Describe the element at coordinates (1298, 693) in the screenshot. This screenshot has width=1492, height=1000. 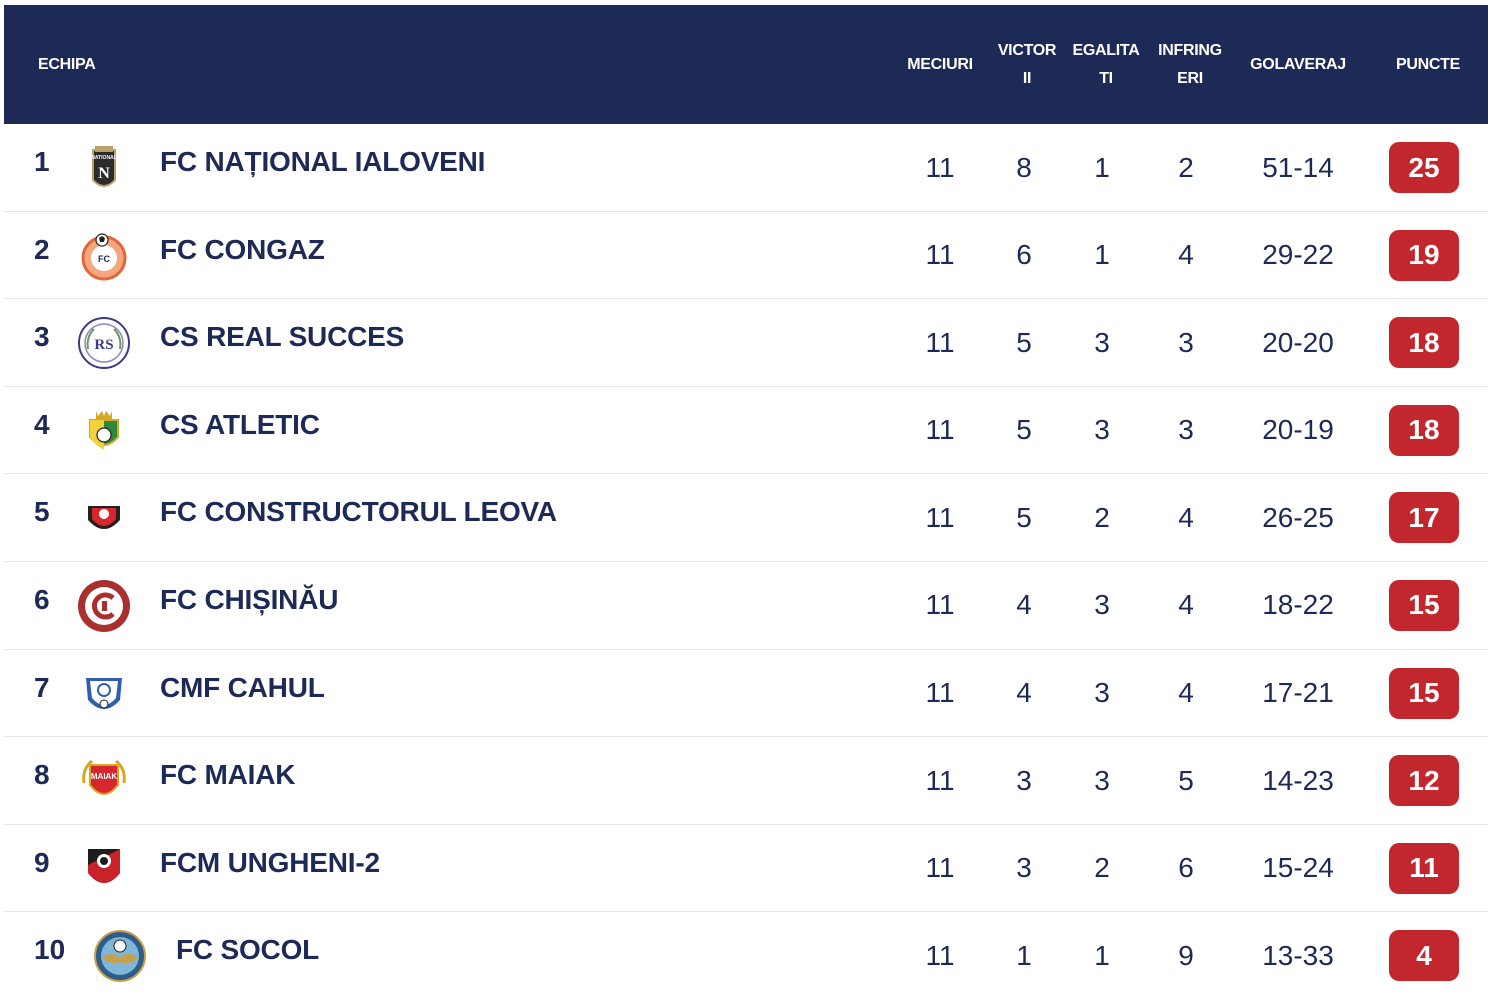
I see `goals-cell: 17-21` at that location.